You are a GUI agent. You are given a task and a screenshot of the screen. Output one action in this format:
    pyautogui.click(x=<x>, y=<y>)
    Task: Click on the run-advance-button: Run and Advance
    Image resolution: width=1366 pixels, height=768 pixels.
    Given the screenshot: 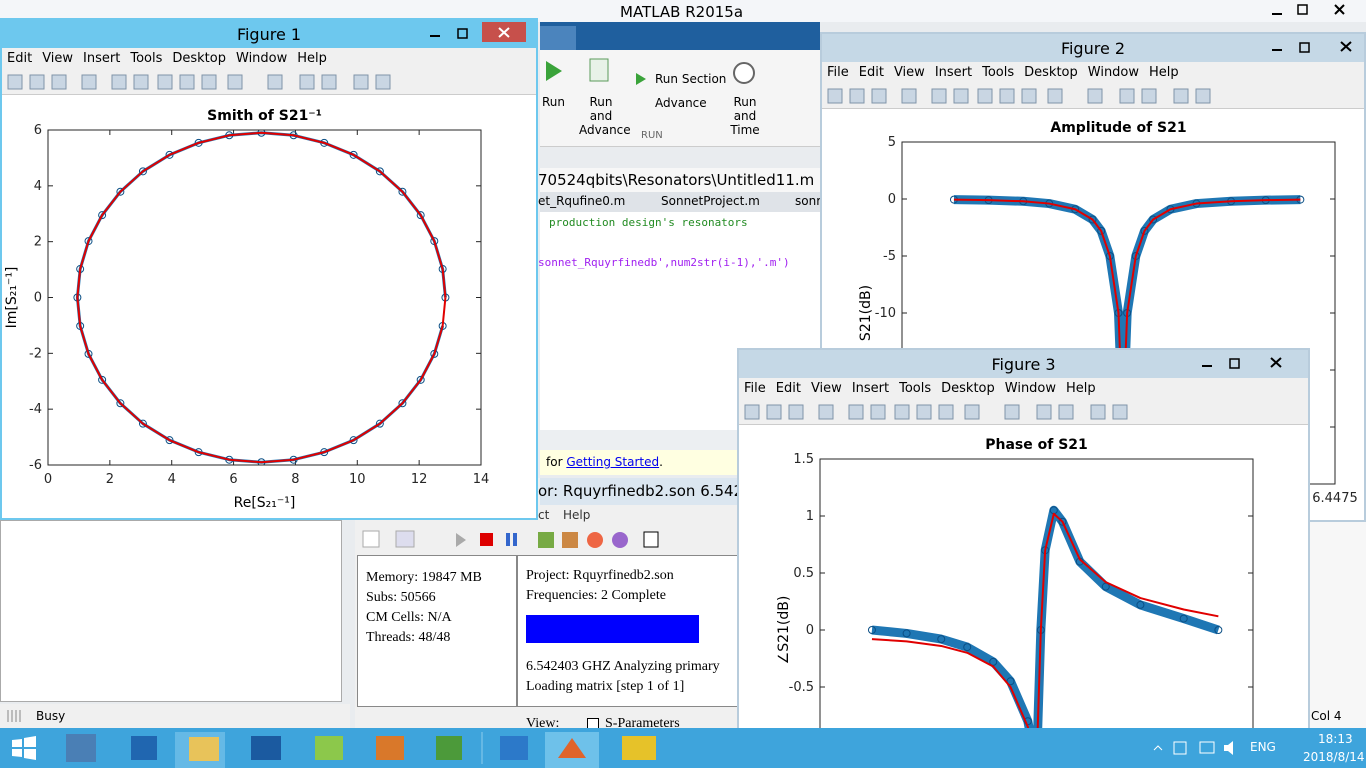 What is the action you would take?
    pyautogui.click(x=605, y=116)
    